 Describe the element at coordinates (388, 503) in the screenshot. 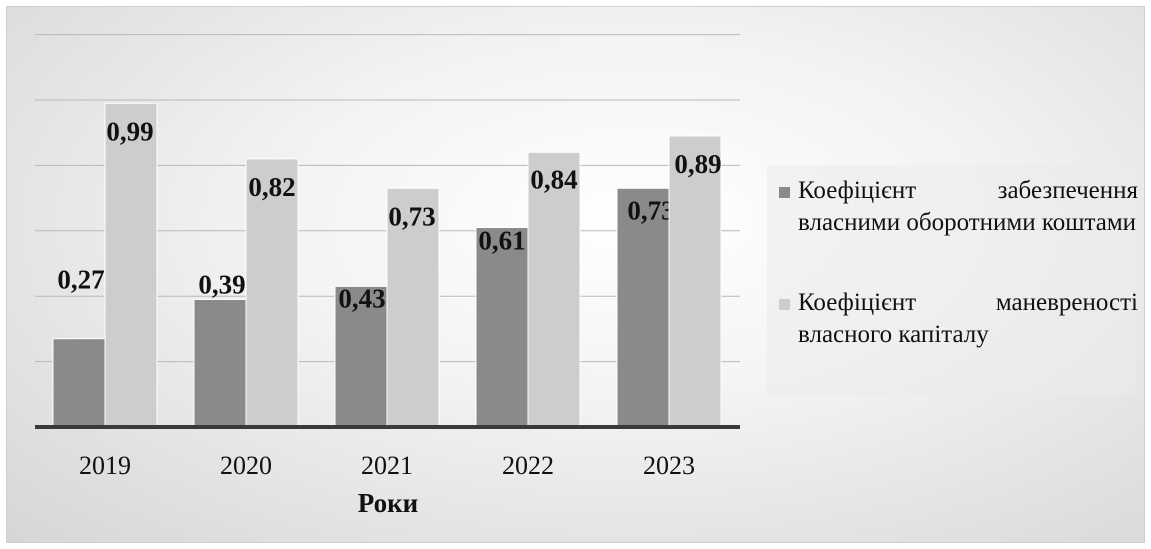

I see `x-axis-title: Роки` at that location.